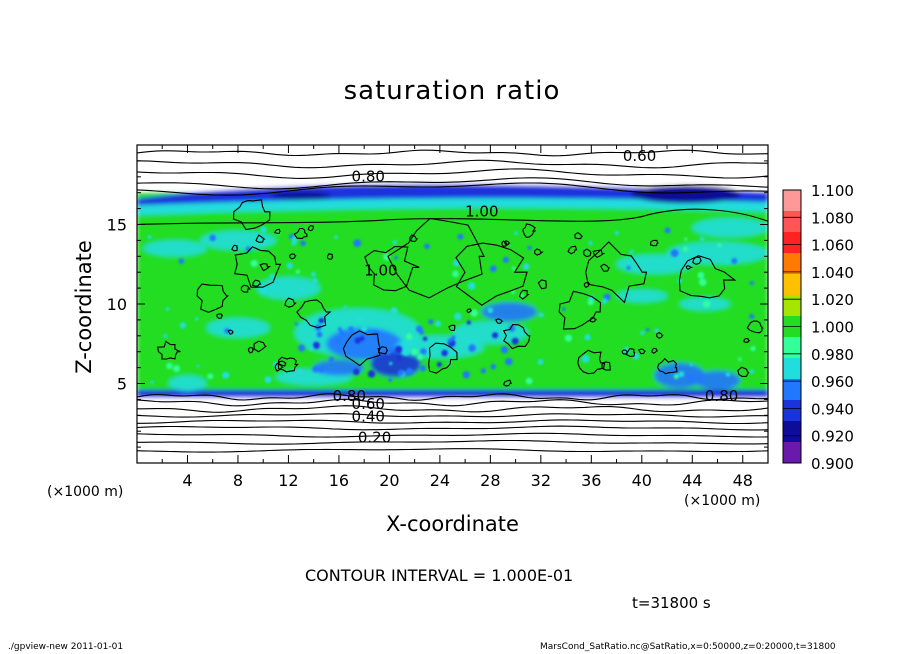  What do you see at coordinates (832, 464) in the screenshot?
I see `colorbar-label: 0.900` at bounding box center [832, 464].